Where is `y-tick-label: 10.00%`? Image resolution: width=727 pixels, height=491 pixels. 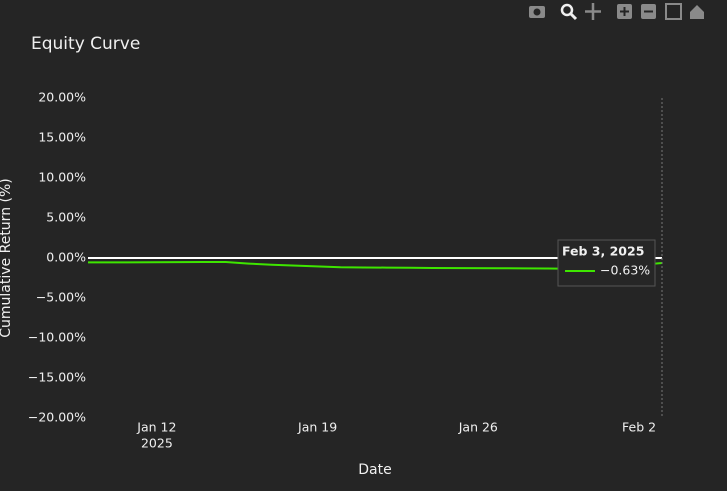
y-tick-label: 10.00% is located at coordinates (62, 177).